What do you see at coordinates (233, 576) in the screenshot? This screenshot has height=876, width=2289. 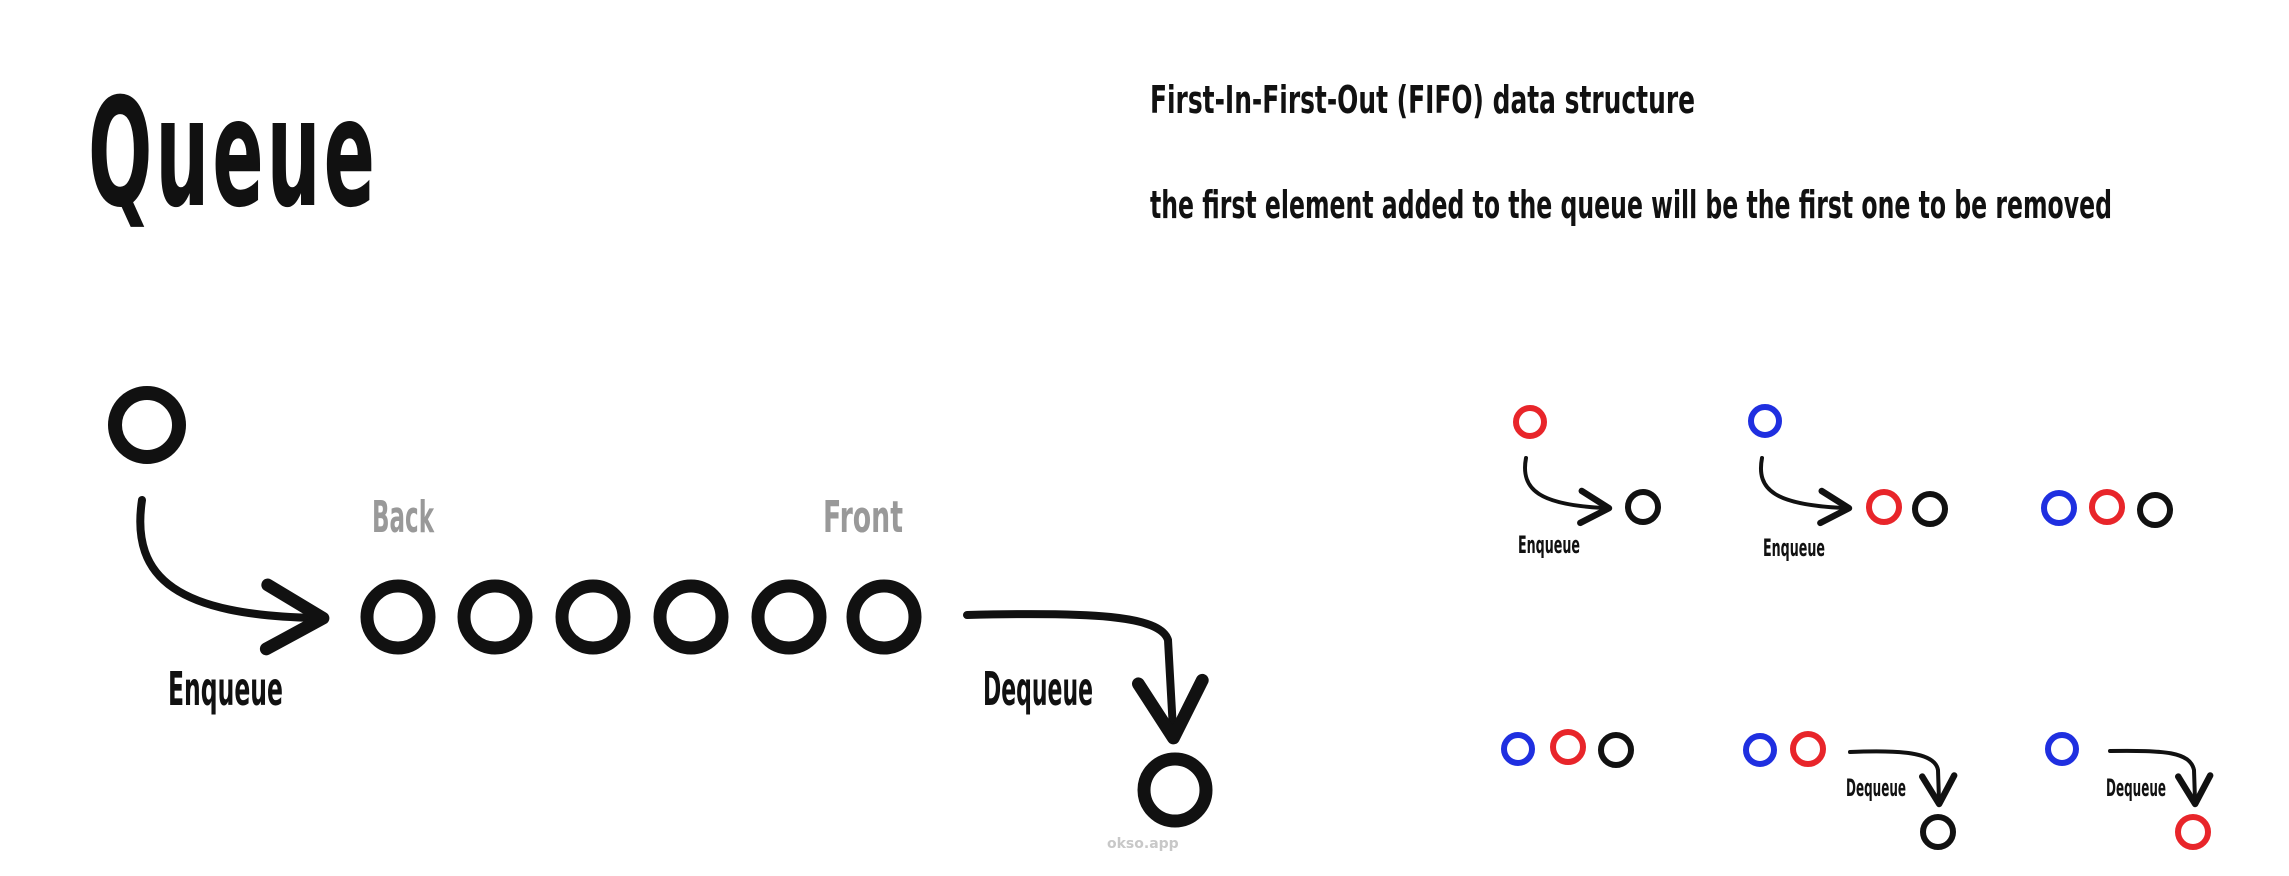 I see `enqueue-arrow` at bounding box center [233, 576].